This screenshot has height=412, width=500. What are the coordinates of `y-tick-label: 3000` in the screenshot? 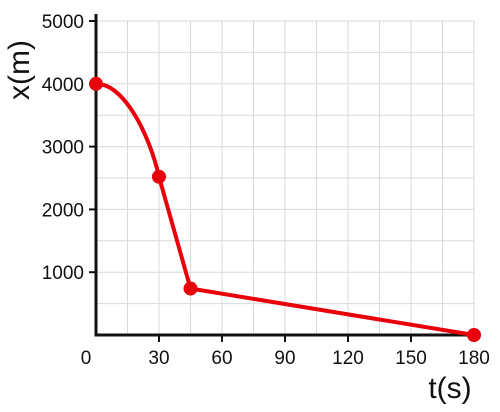 It's located at (63, 148).